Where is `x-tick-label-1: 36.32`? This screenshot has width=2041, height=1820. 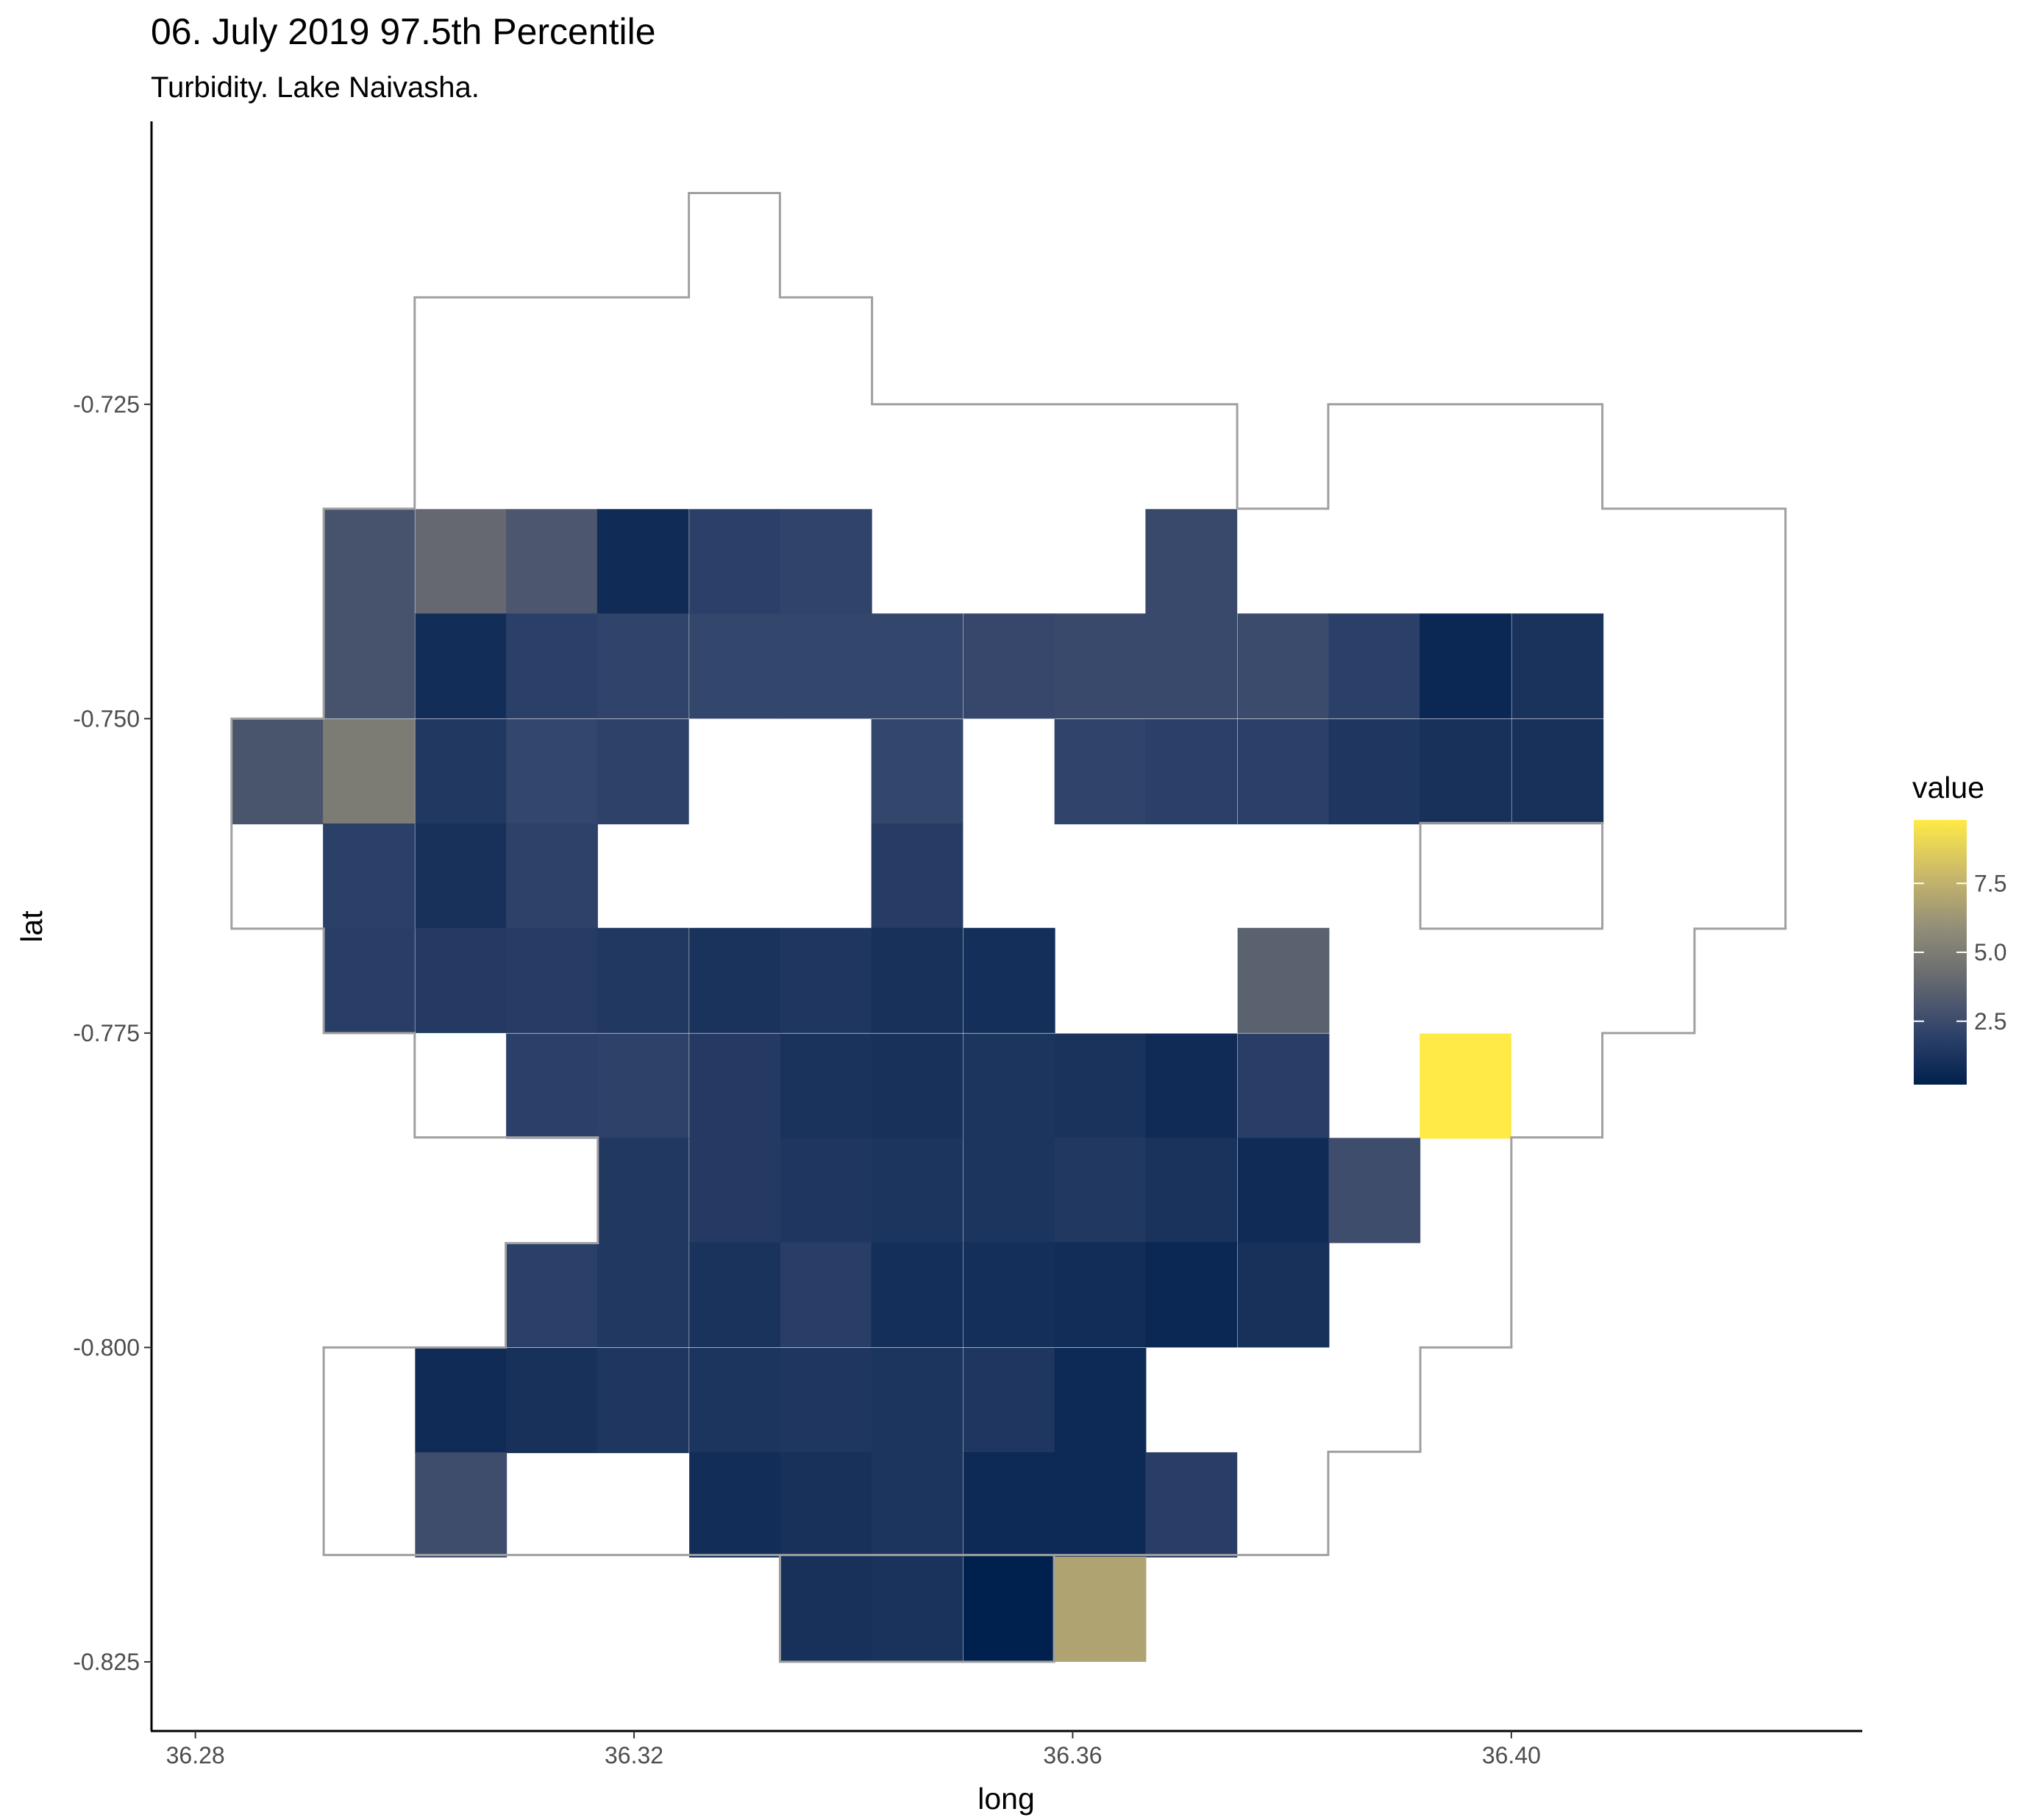
x-tick-label-1: 36.32 is located at coordinates (634, 1755).